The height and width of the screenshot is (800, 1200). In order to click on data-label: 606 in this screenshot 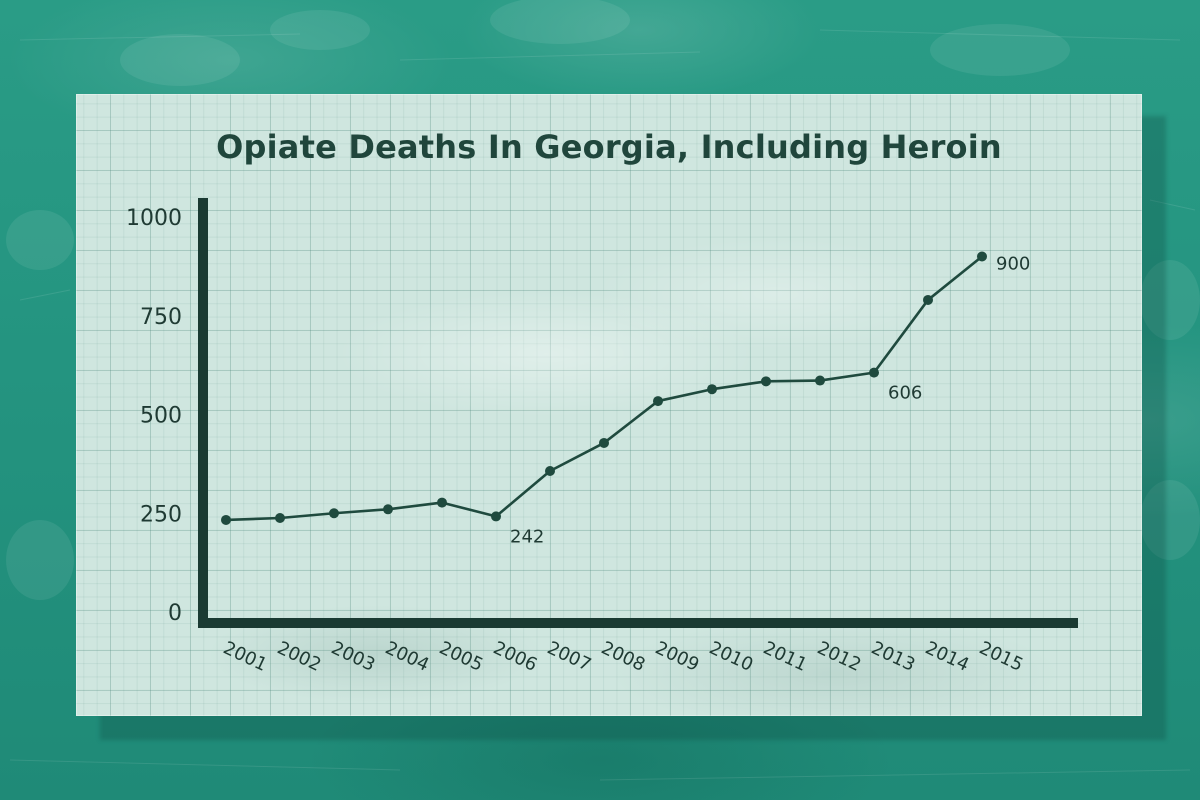, I will do `click(905, 393)`.